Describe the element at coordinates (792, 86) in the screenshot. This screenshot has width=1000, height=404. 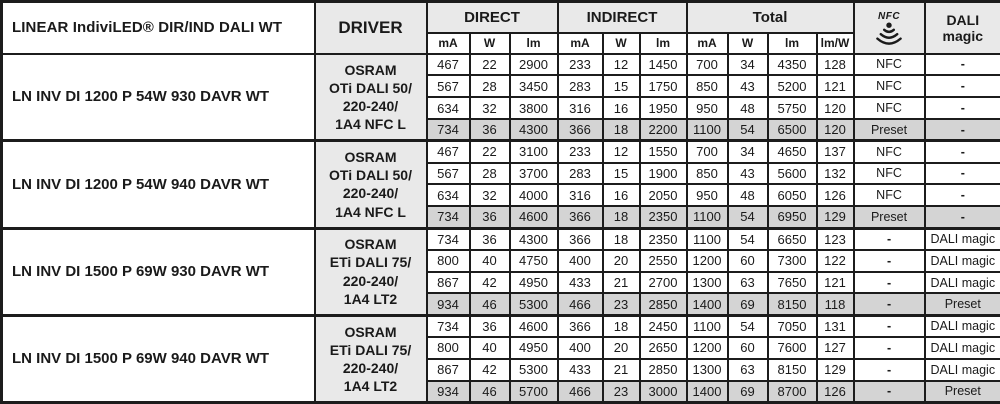
I see `total-lm-cell: 5200` at that location.